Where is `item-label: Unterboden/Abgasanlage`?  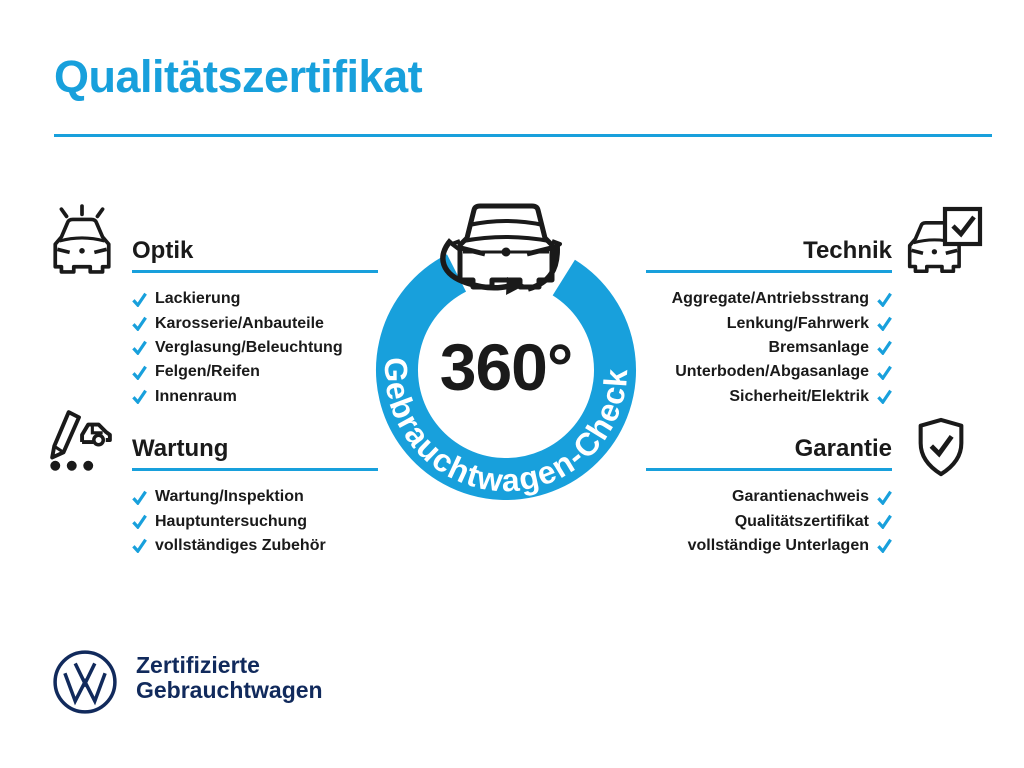
item-label: Unterboden/Abgasanlage is located at coordinates (772, 372).